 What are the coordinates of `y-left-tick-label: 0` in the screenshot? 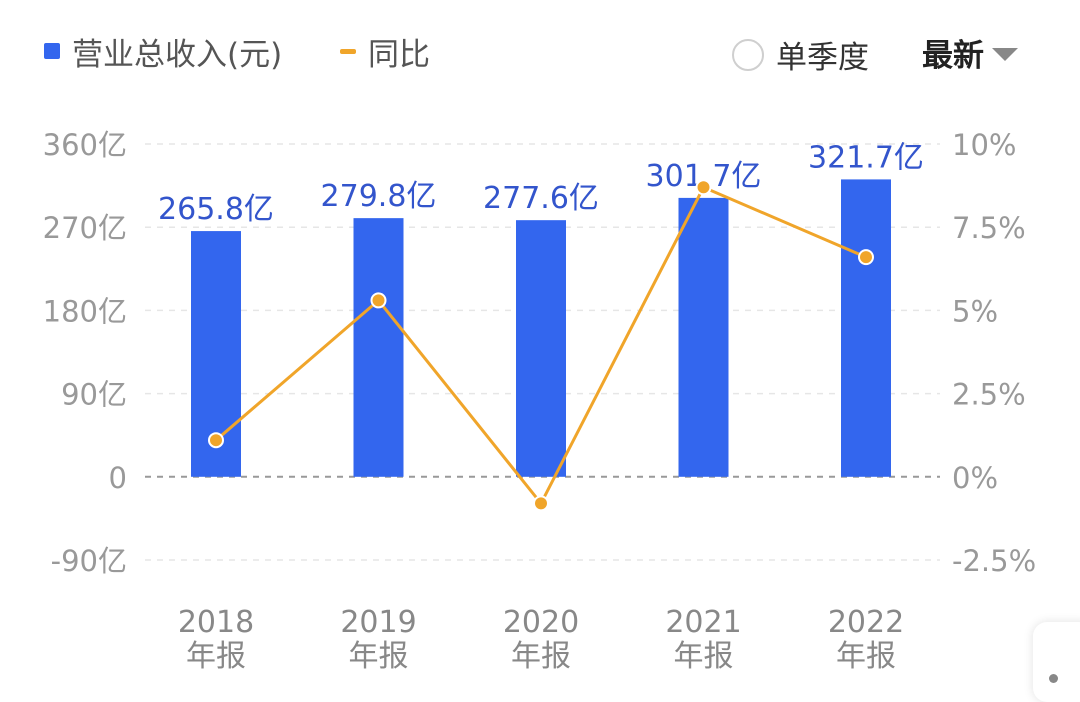 It's located at (118, 478).